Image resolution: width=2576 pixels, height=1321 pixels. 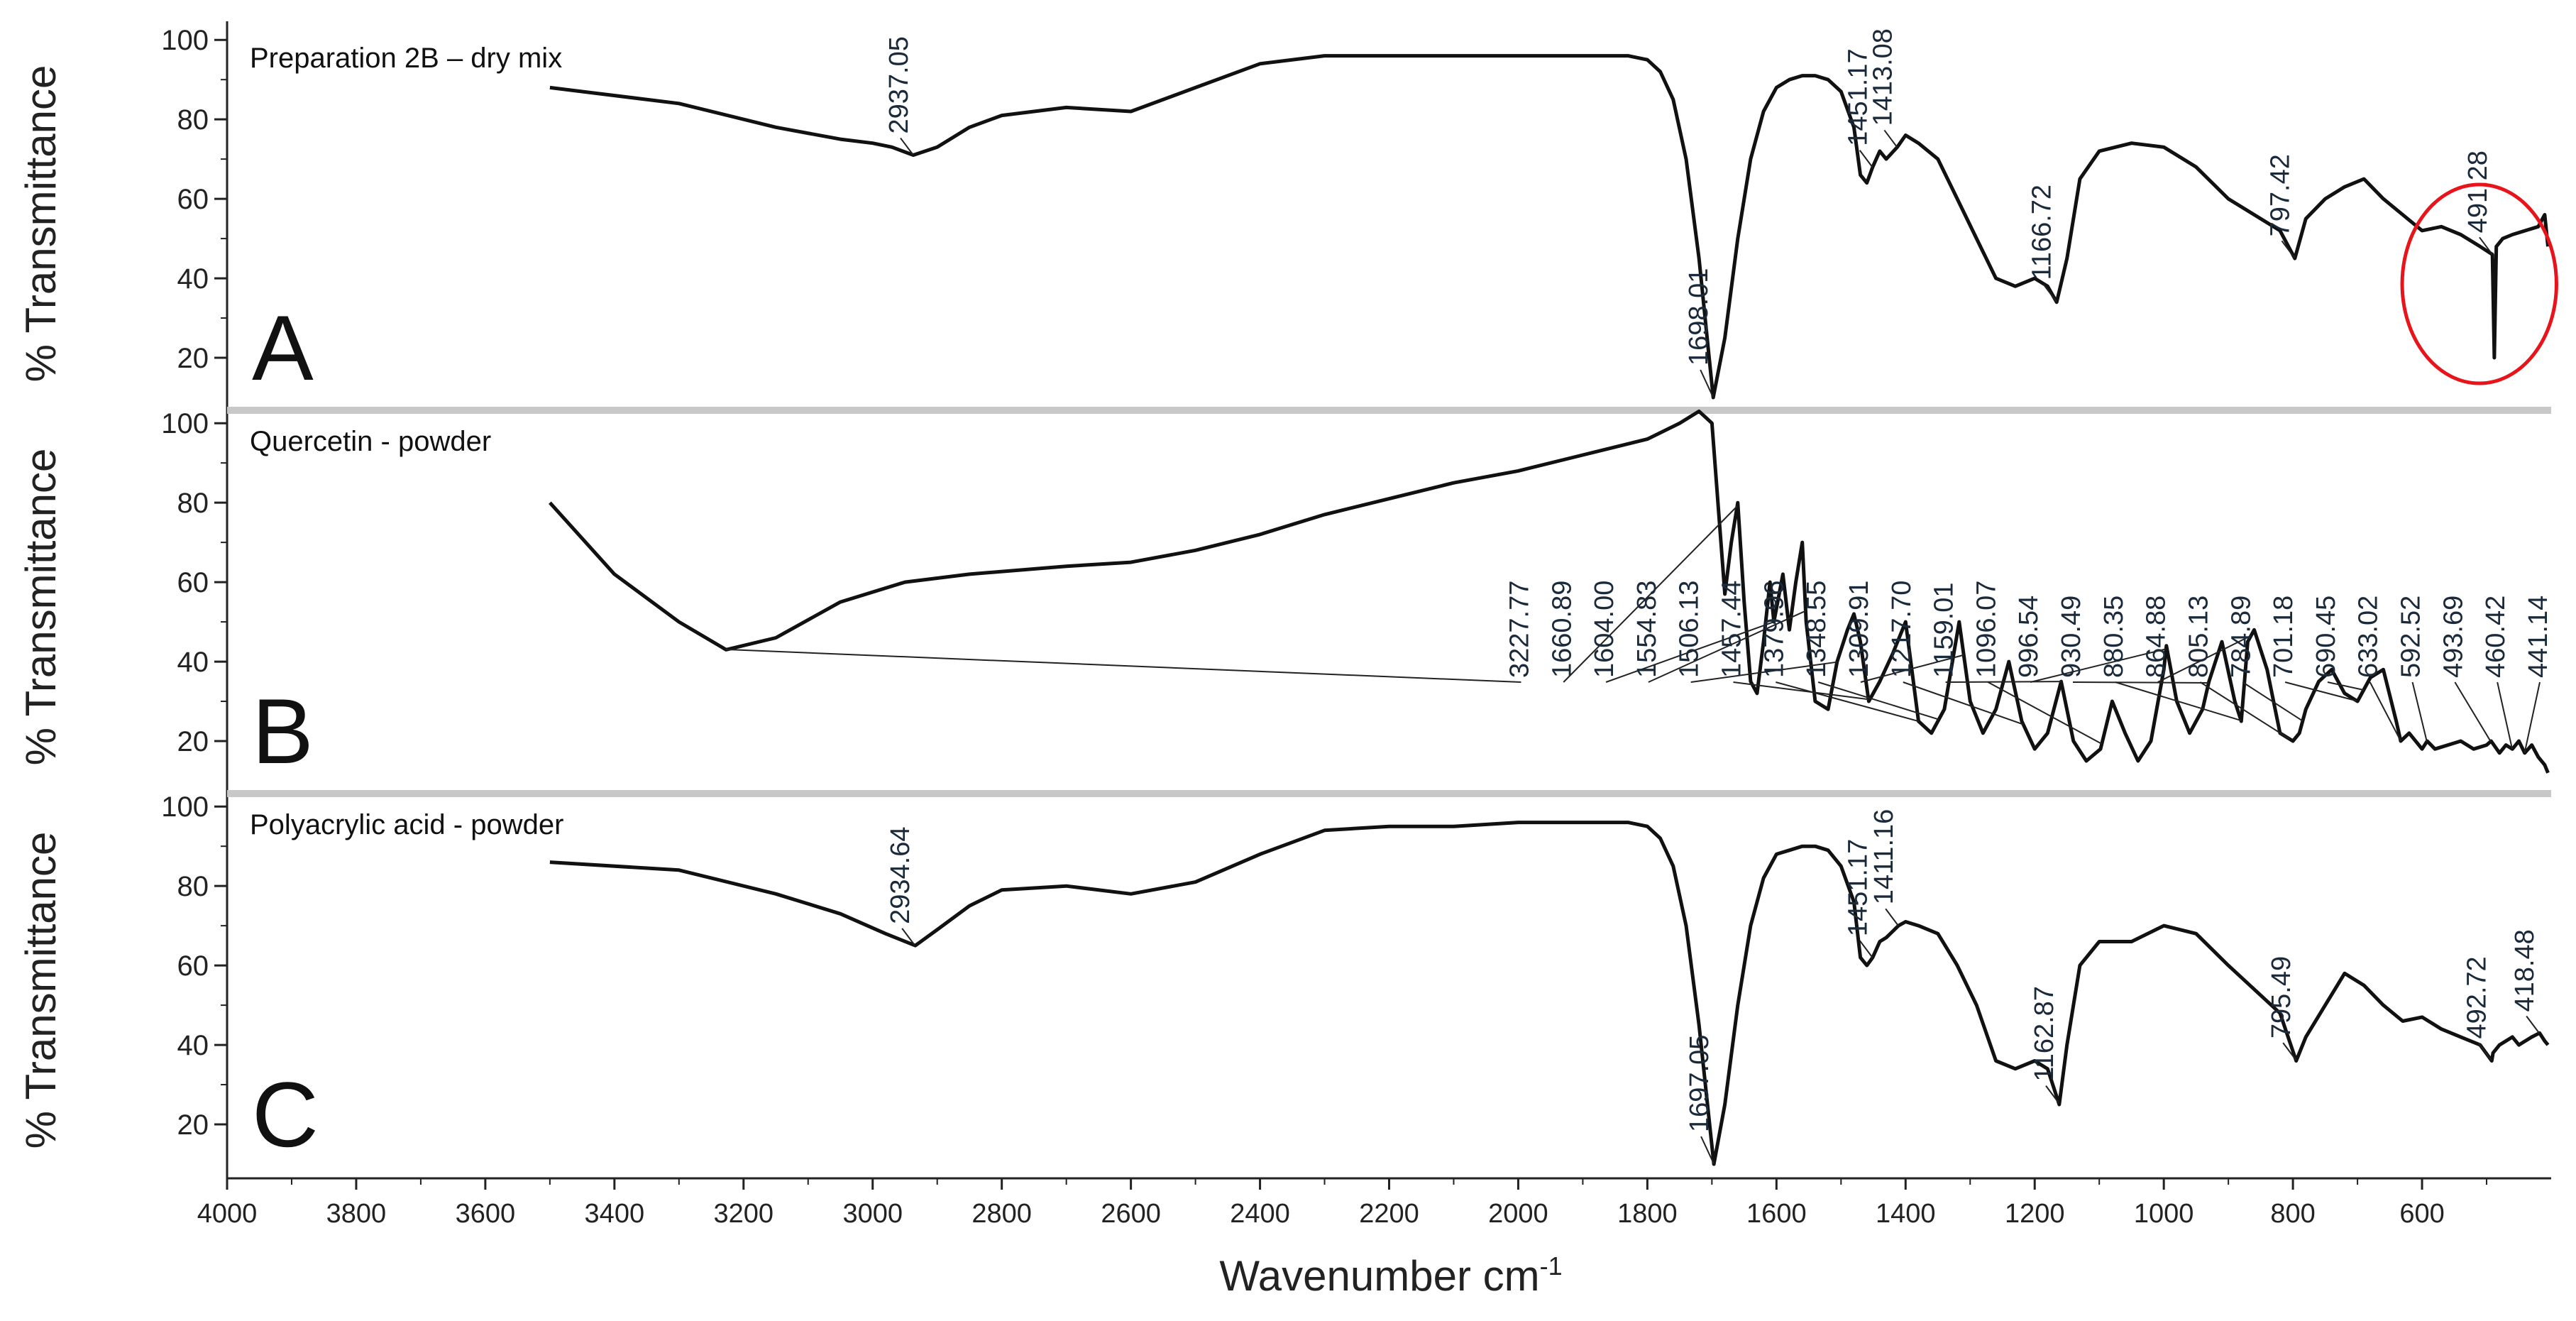 I want to click on panel-title: Polyacrylic acid - powder, so click(x=406, y=824).